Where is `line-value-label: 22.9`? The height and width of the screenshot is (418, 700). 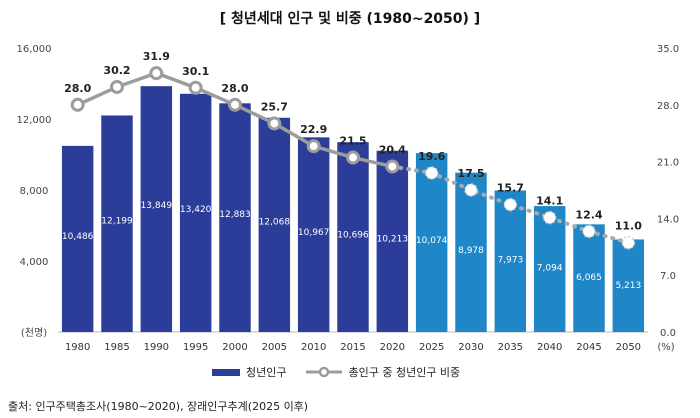
line-value-label: 22.9 is located at coordinates (313, 129).